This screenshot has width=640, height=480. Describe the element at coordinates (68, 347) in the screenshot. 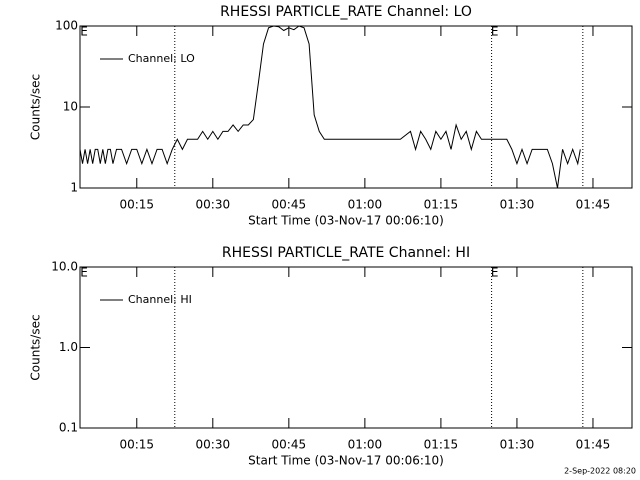

I see `y-tick-label: 1.0` at that location.